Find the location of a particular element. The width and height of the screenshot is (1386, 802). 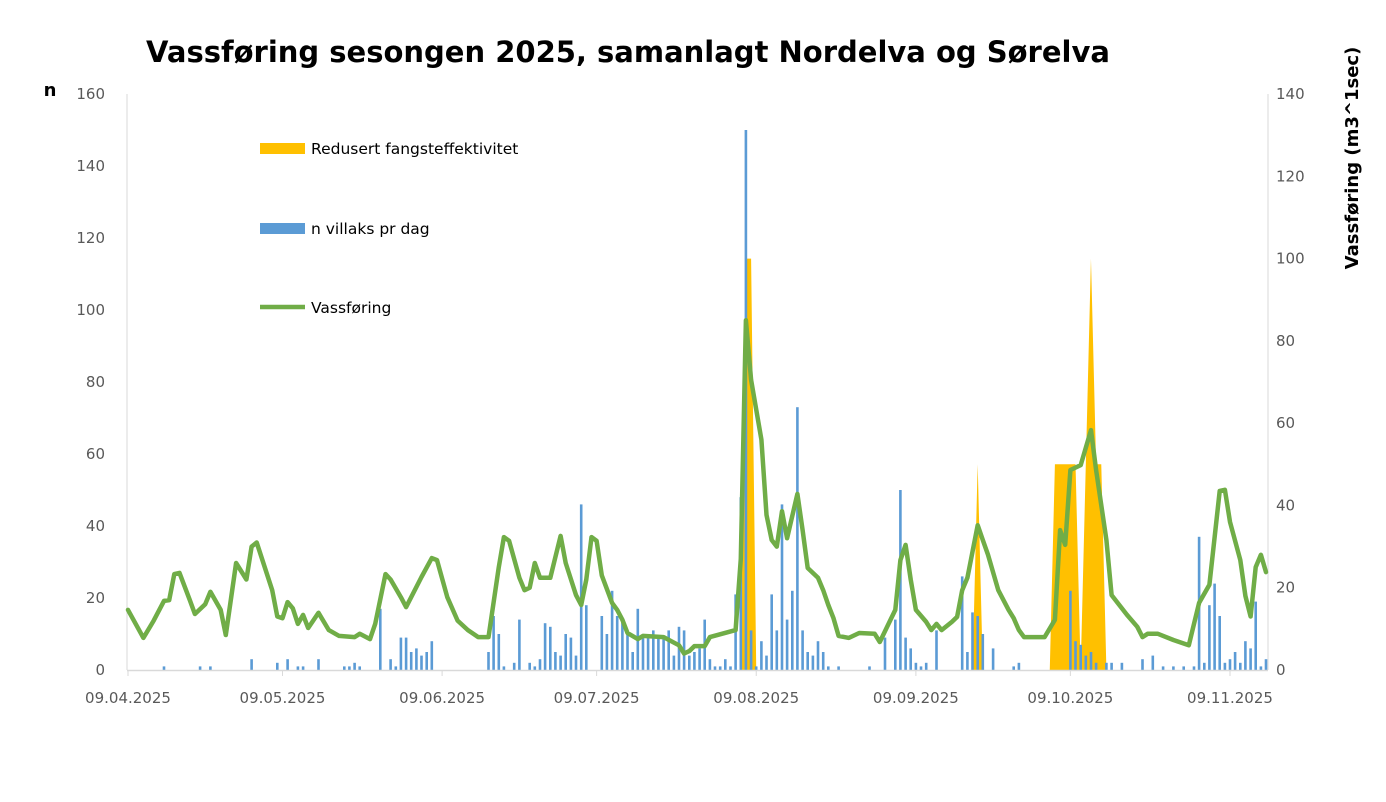

x-tick-label: 09.10.2025 is located at coordinates (1070, 698).